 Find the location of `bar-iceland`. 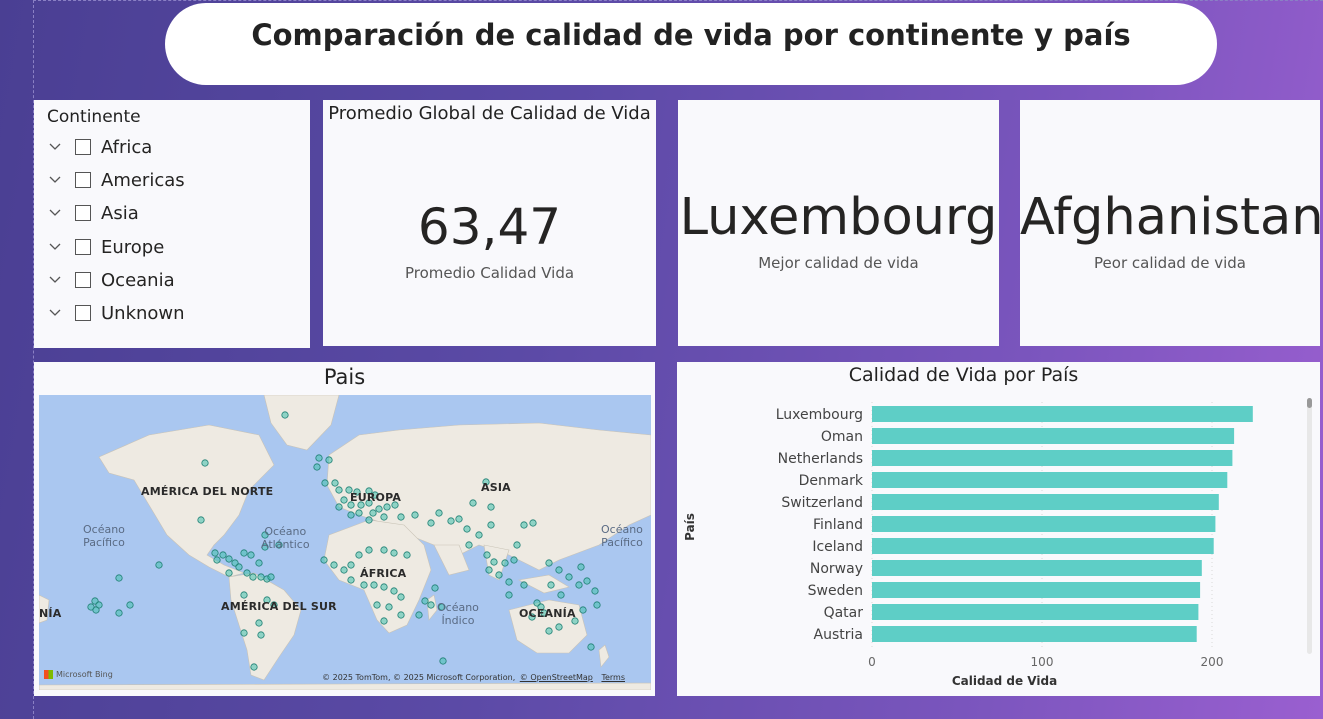

bar-iceland is located at coordinates (1043, 546).